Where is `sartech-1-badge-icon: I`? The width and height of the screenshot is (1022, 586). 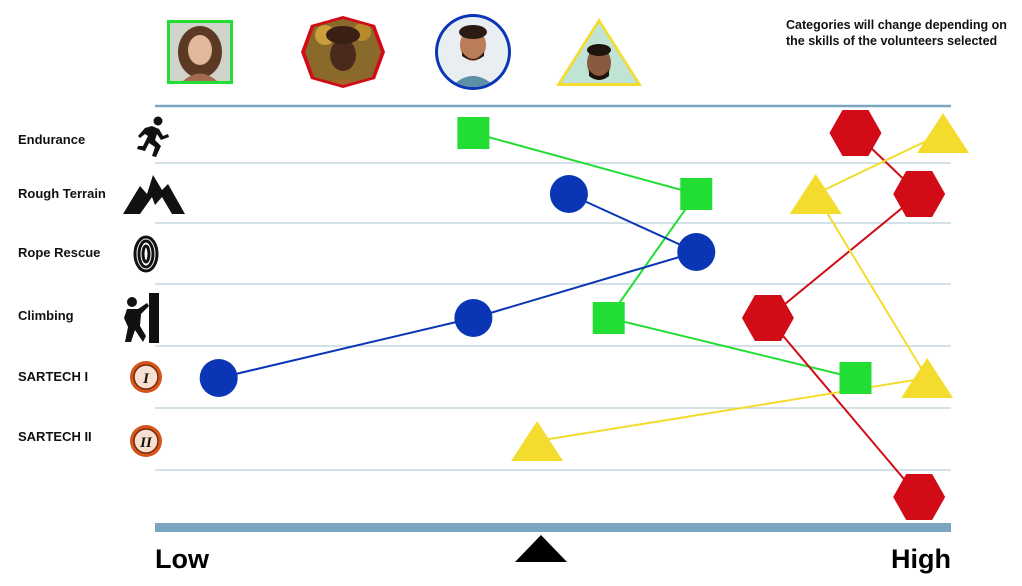
sartech-1-badge-icon: I is located at coordinates (146, 377).